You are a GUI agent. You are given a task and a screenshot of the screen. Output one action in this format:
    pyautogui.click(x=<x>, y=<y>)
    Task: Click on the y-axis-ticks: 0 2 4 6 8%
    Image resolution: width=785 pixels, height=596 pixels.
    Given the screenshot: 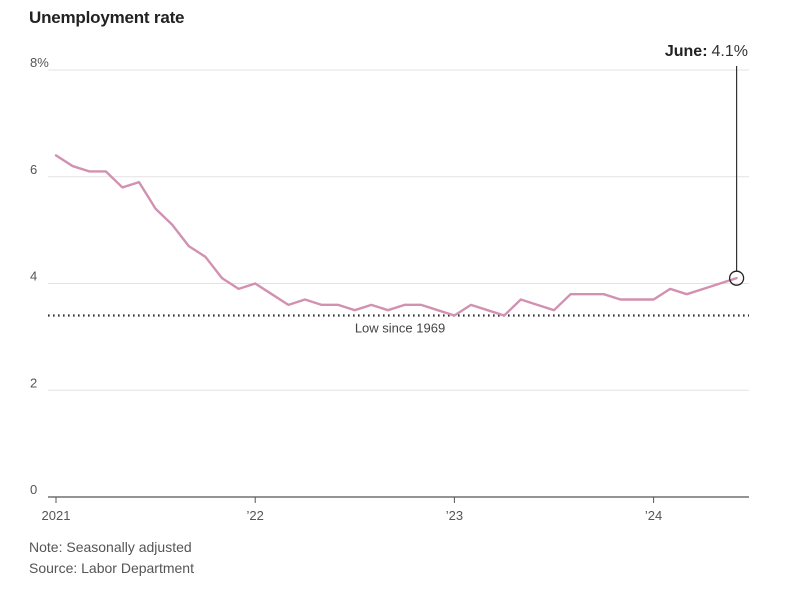 What is the action you would take?
    pyautogui.click(x=39, y=276)
    